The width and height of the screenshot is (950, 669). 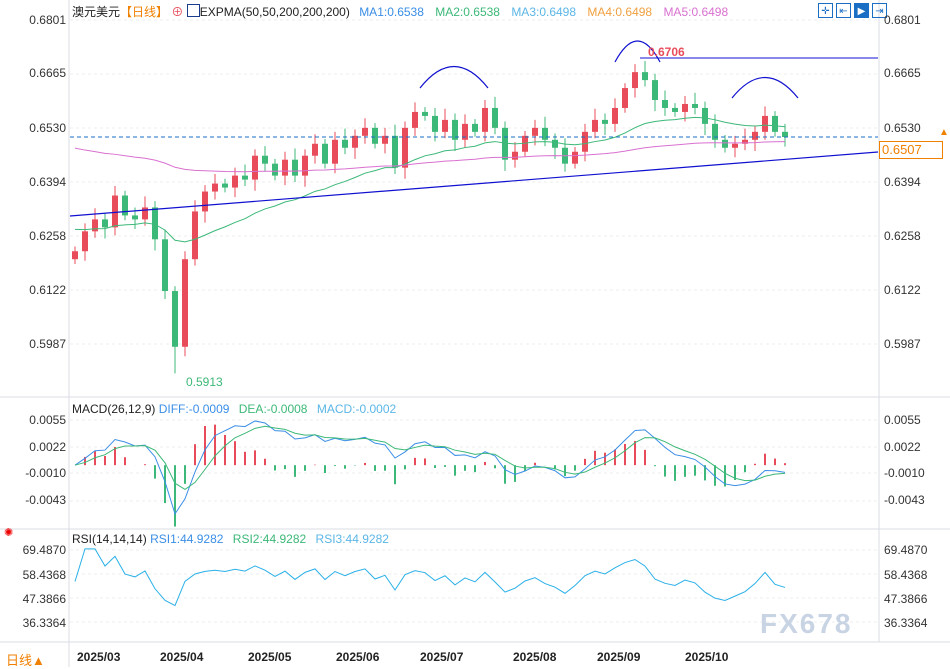 I want to click on price-axis-label-0: 0.6122, so click(x=47, y=290).